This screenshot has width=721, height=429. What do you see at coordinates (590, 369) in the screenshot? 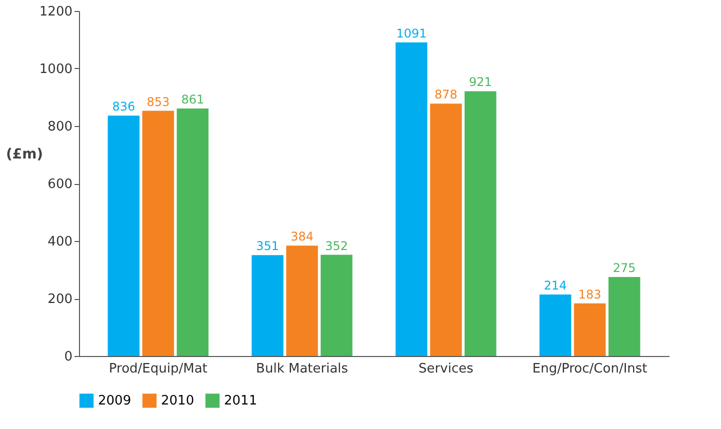
I see `x-tick-label: Eng/Proc/Con/Inst` at bounding box center [590, 369].